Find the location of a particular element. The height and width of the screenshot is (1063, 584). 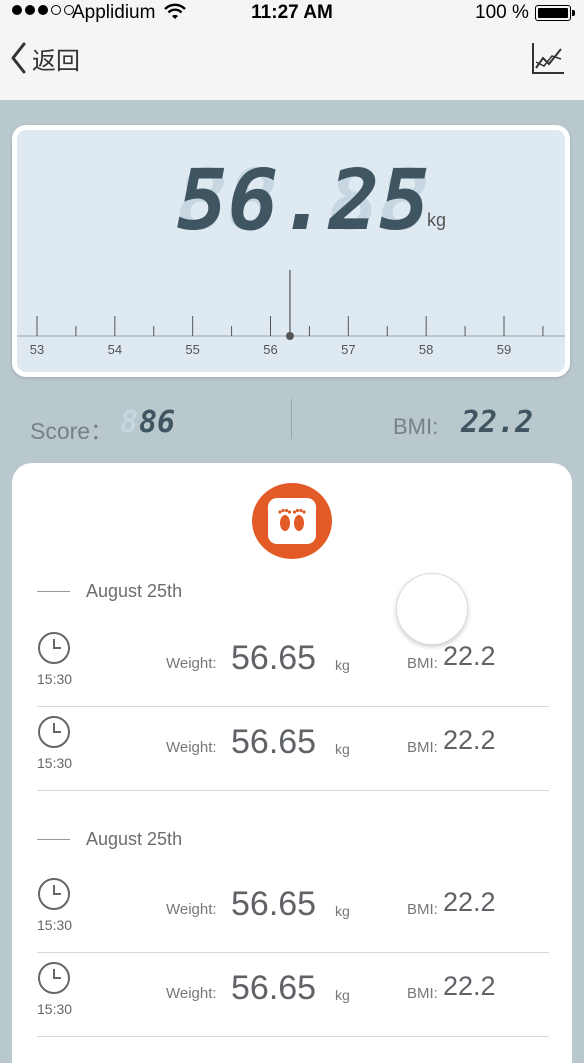

ruler-pointer-dot is located at coordinates (289, 336).